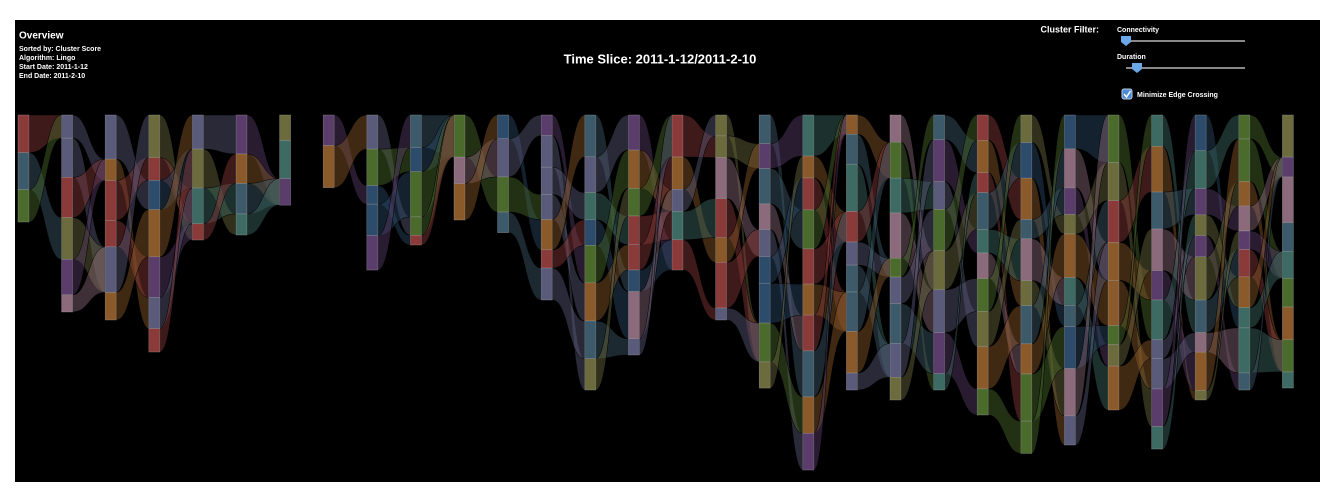 This screenshot has height=500, width=1334. Describe the element at coordinates (1127, 94) in the screenshot. I see `checkmark` at that location.